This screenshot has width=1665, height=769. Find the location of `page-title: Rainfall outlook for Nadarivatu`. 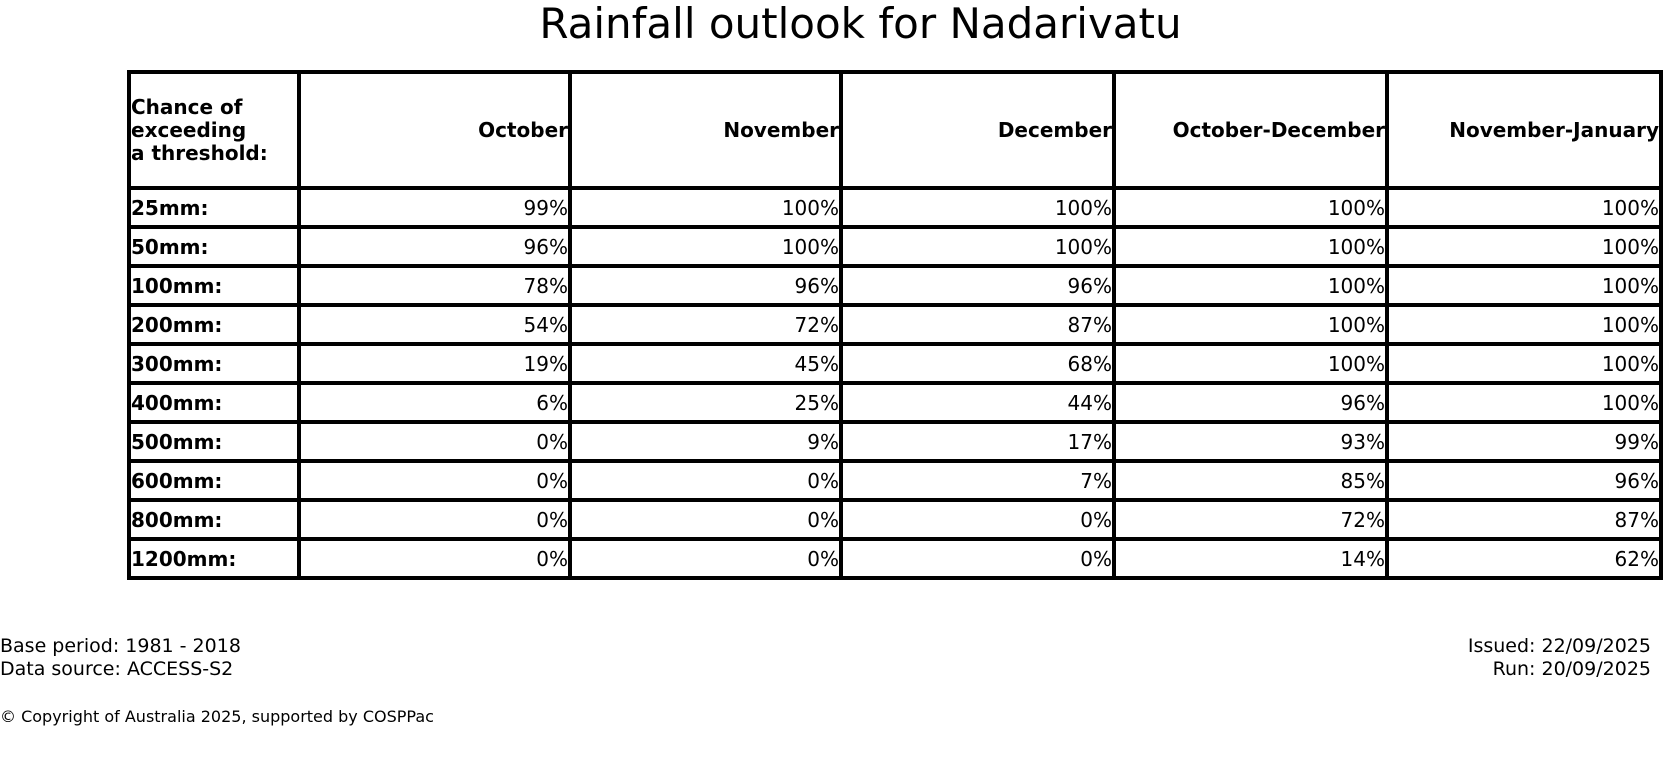

page-title: Rainfall outlook for Nadarivatu is located at coordinates (860, 24).